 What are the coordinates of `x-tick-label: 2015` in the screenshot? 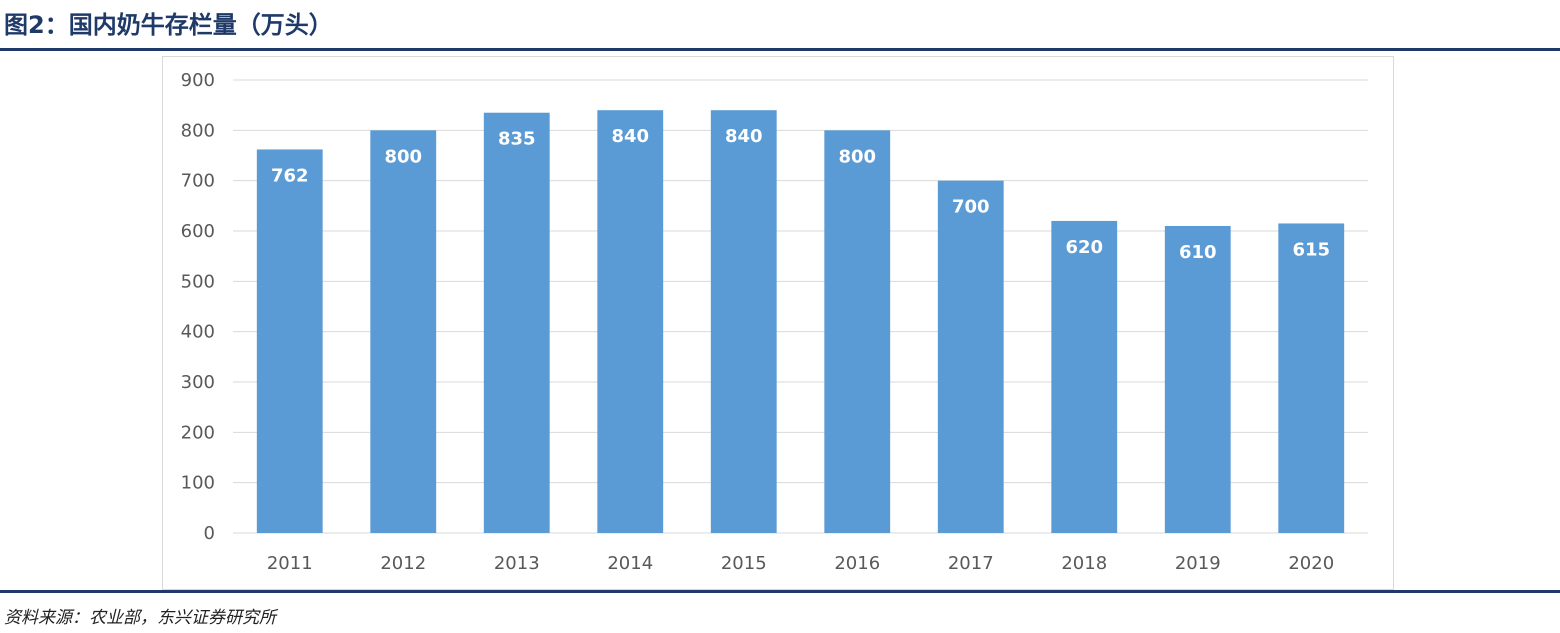 It's located at (744, 563).